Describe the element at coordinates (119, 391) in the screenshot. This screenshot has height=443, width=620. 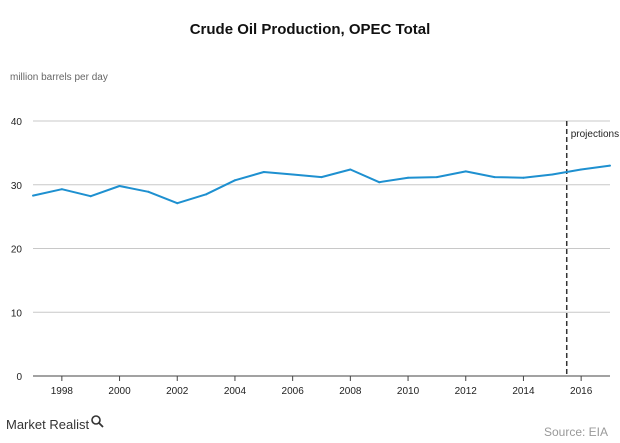
I see `x-tick-label: 2000` at that location.